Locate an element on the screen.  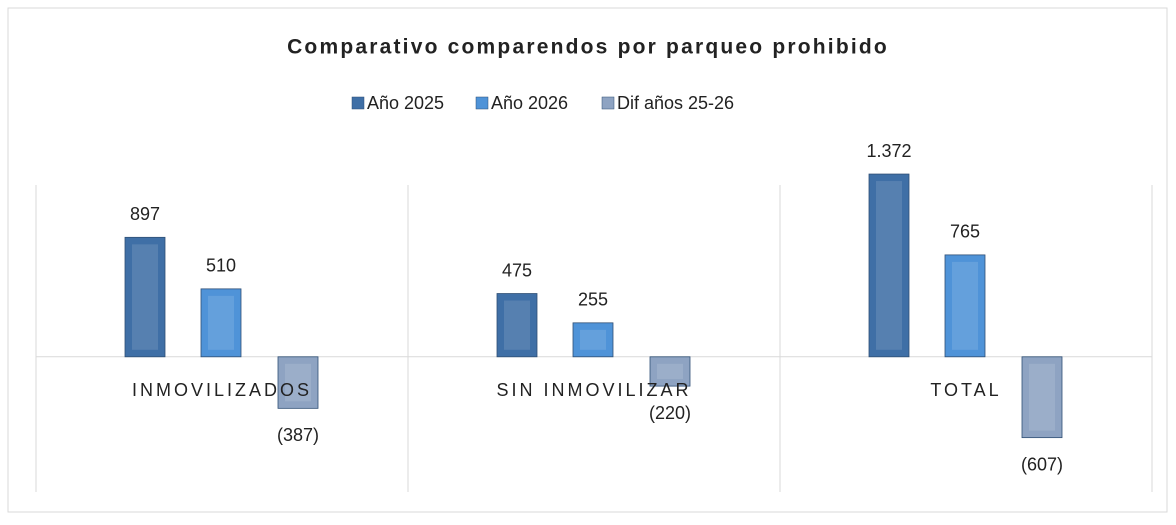
x-tick-label: SIN INMOVILIZAR is located at coordinates (593, 390).